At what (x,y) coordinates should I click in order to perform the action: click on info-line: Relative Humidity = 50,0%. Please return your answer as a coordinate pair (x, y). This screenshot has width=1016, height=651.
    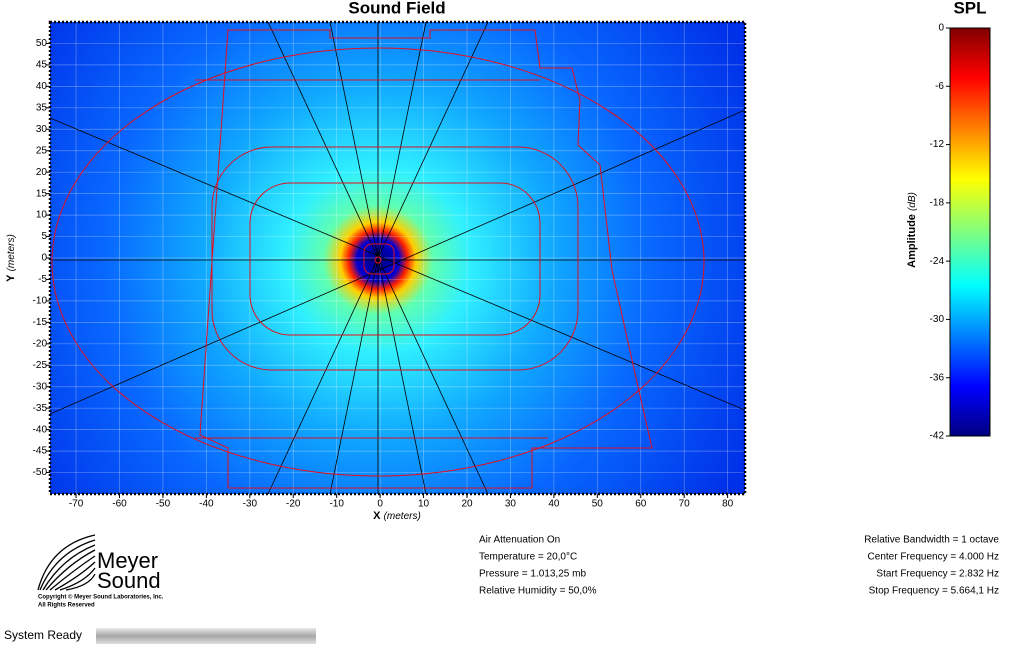
    Looking at the image, I should click on (538, 591).